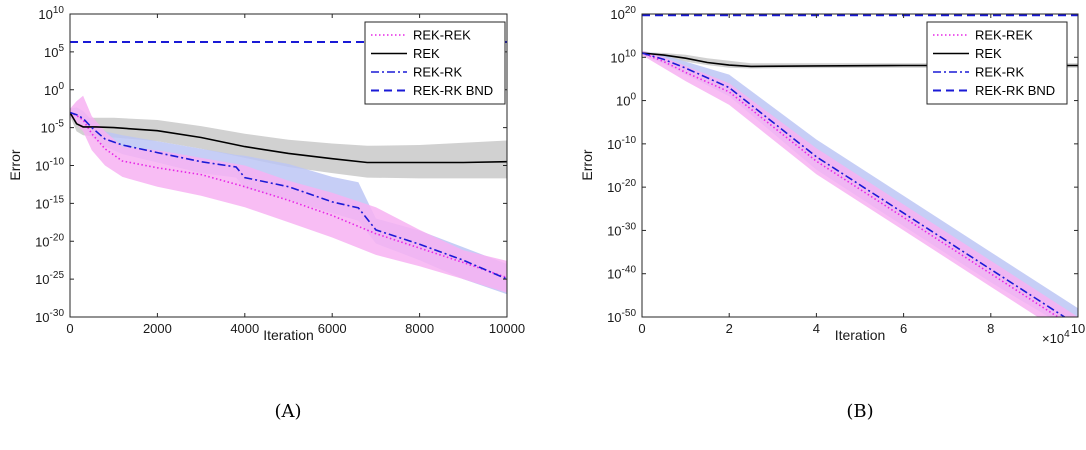  I want to click on legend-a: REK-REK REK REK-RK REK-RK BND, so click(435, 63).